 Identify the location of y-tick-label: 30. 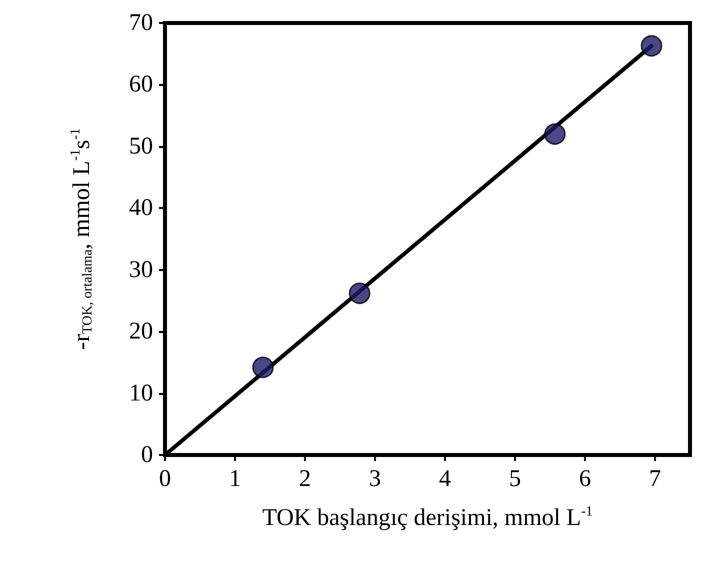
(141, 269).